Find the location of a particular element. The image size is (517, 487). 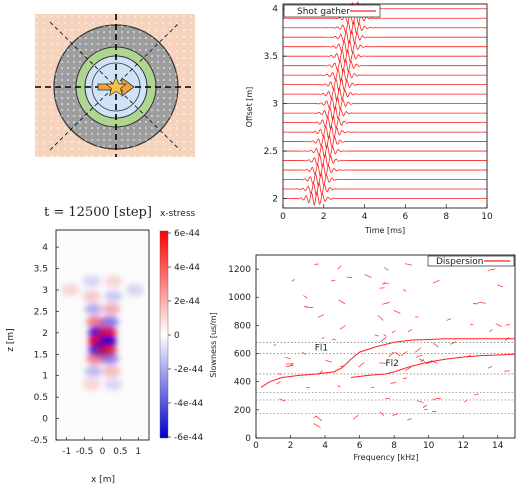

x-tick-label: 2 is located at coordinates (324, 217).